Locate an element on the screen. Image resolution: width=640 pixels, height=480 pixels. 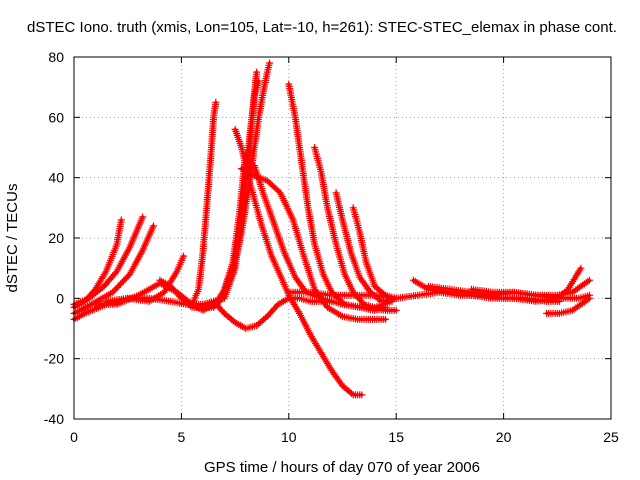
y-tick-label: -20 is located at coordinates (54, 359).